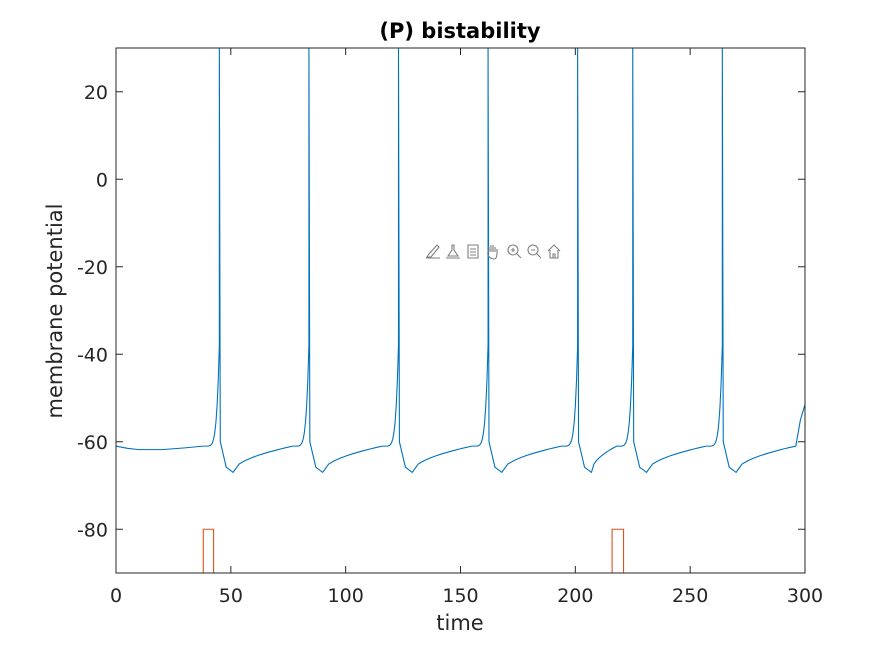 The width and height of the screenshot is (891, 645). What do you see at coordinates (554, 251) in the screenshot?
I see `home-icon` at bounding box center [554, 251].